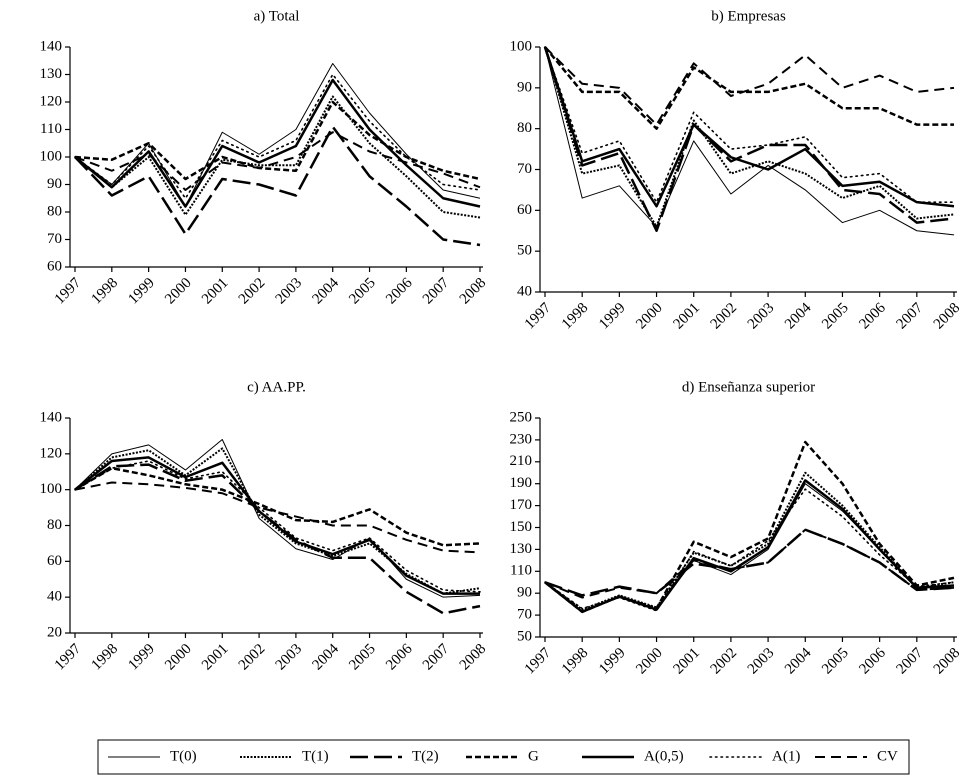 This screenshot has height=783, width=967. Describe the element at coordinates (887, 756) in the screenshot. I see `legend-label: CV` at that location.